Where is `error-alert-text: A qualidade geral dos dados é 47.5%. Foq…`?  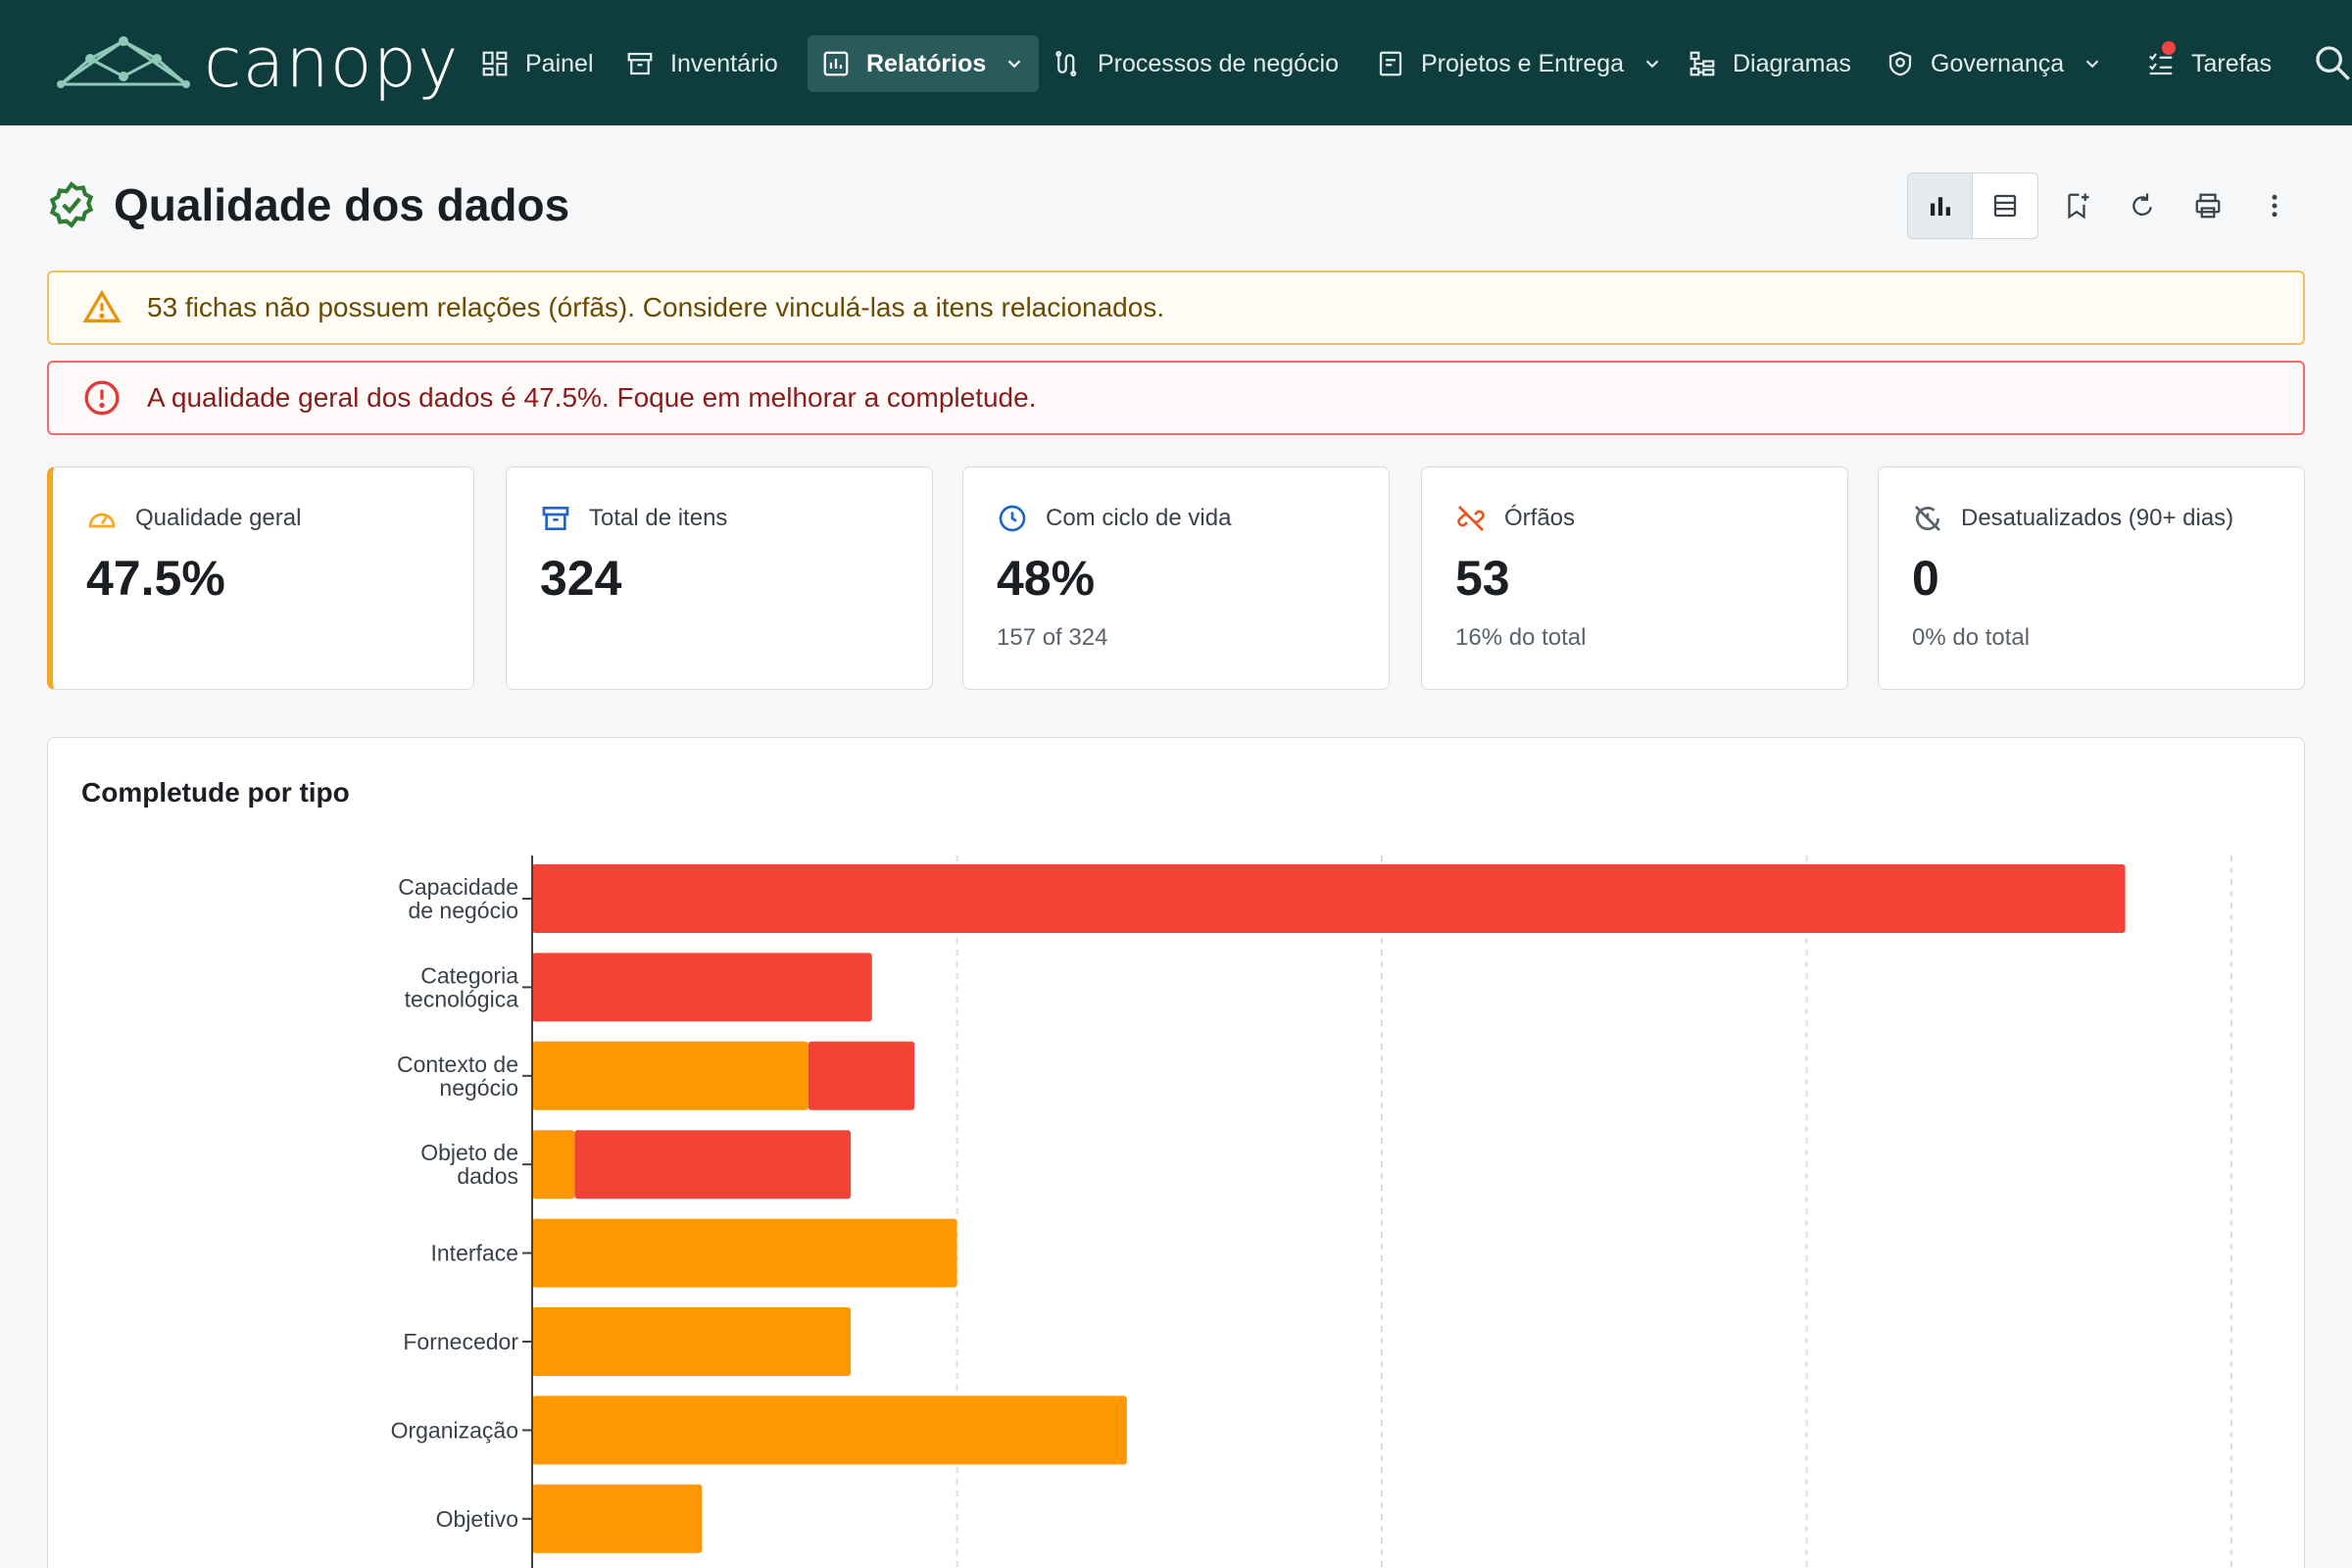
error-alert-text: A qualidade geral dos dados é 47.5%. Foq… is located at coordinates (592, 397).